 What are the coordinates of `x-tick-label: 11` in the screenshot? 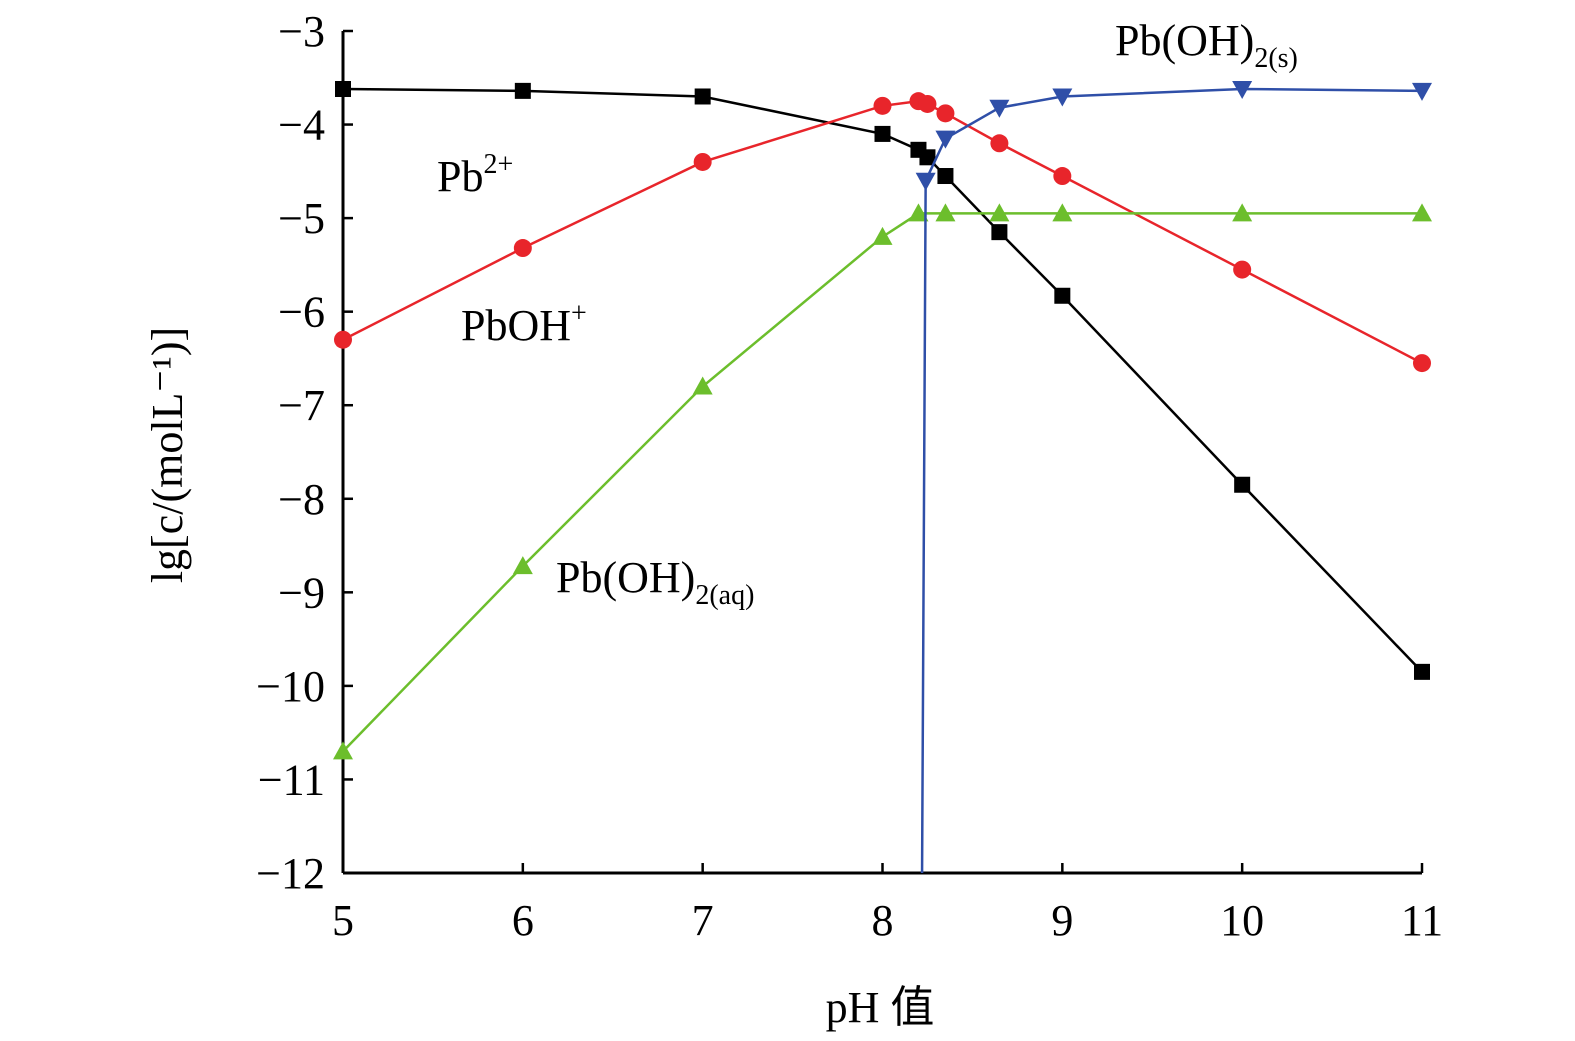 It's located at (1422, 920).